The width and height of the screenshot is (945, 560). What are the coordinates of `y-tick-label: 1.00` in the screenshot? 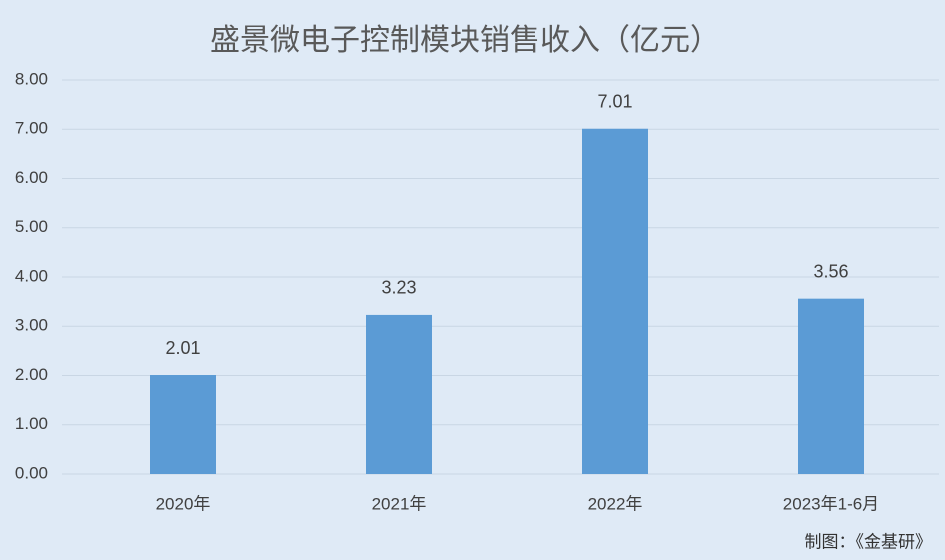 It's located at (31, 423).